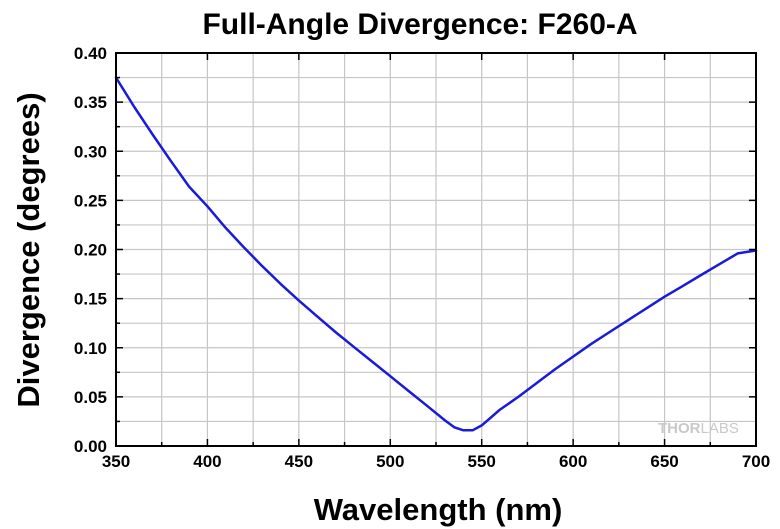  What do you see at coordinates (90, 53) in the screenshot?
I see `y-tick-label: 0.40` at bounding box center [90, 53].